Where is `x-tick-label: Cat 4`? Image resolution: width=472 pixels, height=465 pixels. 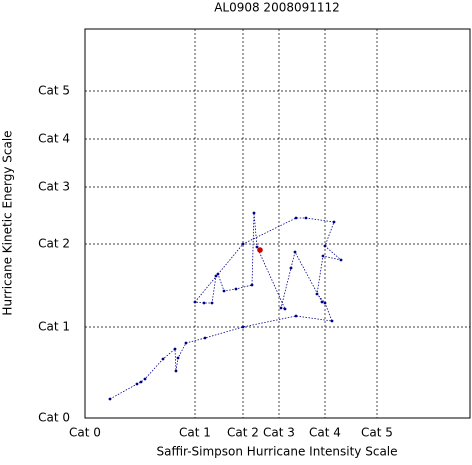 x-tick-label: Cat 4 is located at coordinates (325, 433).